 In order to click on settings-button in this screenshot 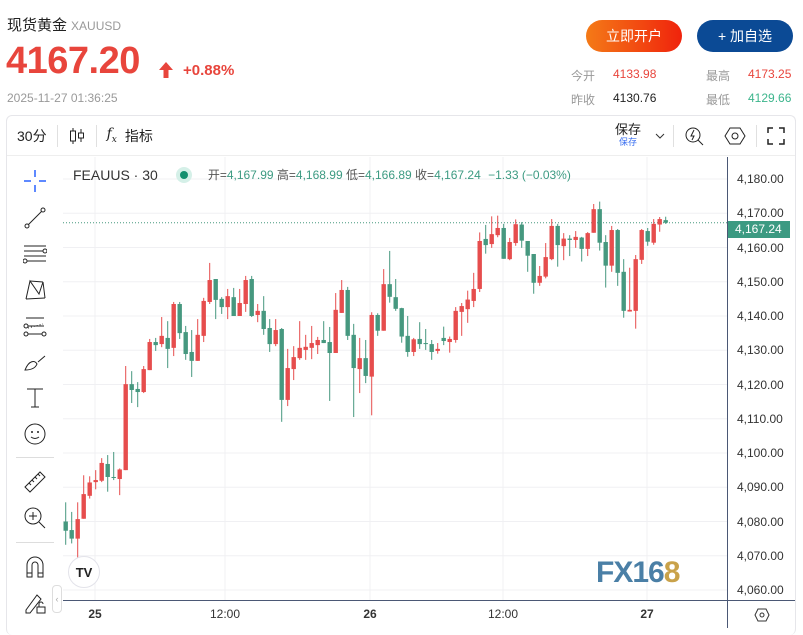, I will do `click(735, 135)`.